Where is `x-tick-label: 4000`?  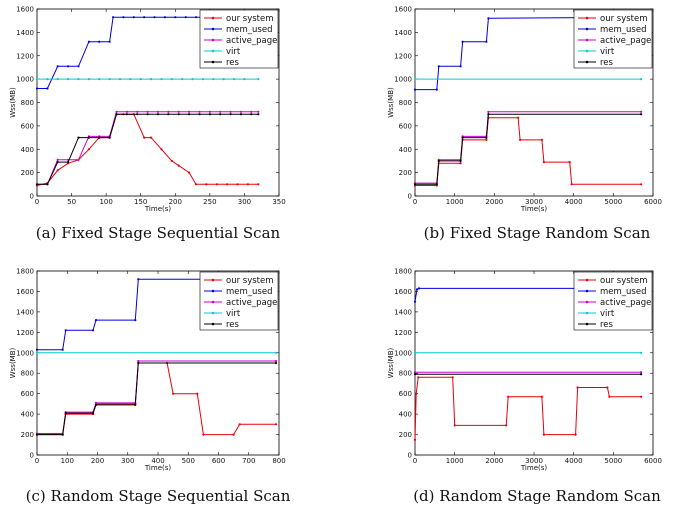
x-tick-label: 4000 is located at coordinates (574, 202).